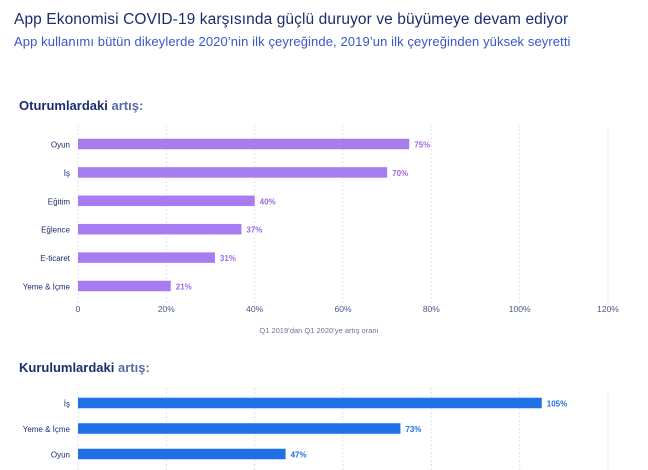  I want to click on installs-title-light: artış:, so click(133, 367).